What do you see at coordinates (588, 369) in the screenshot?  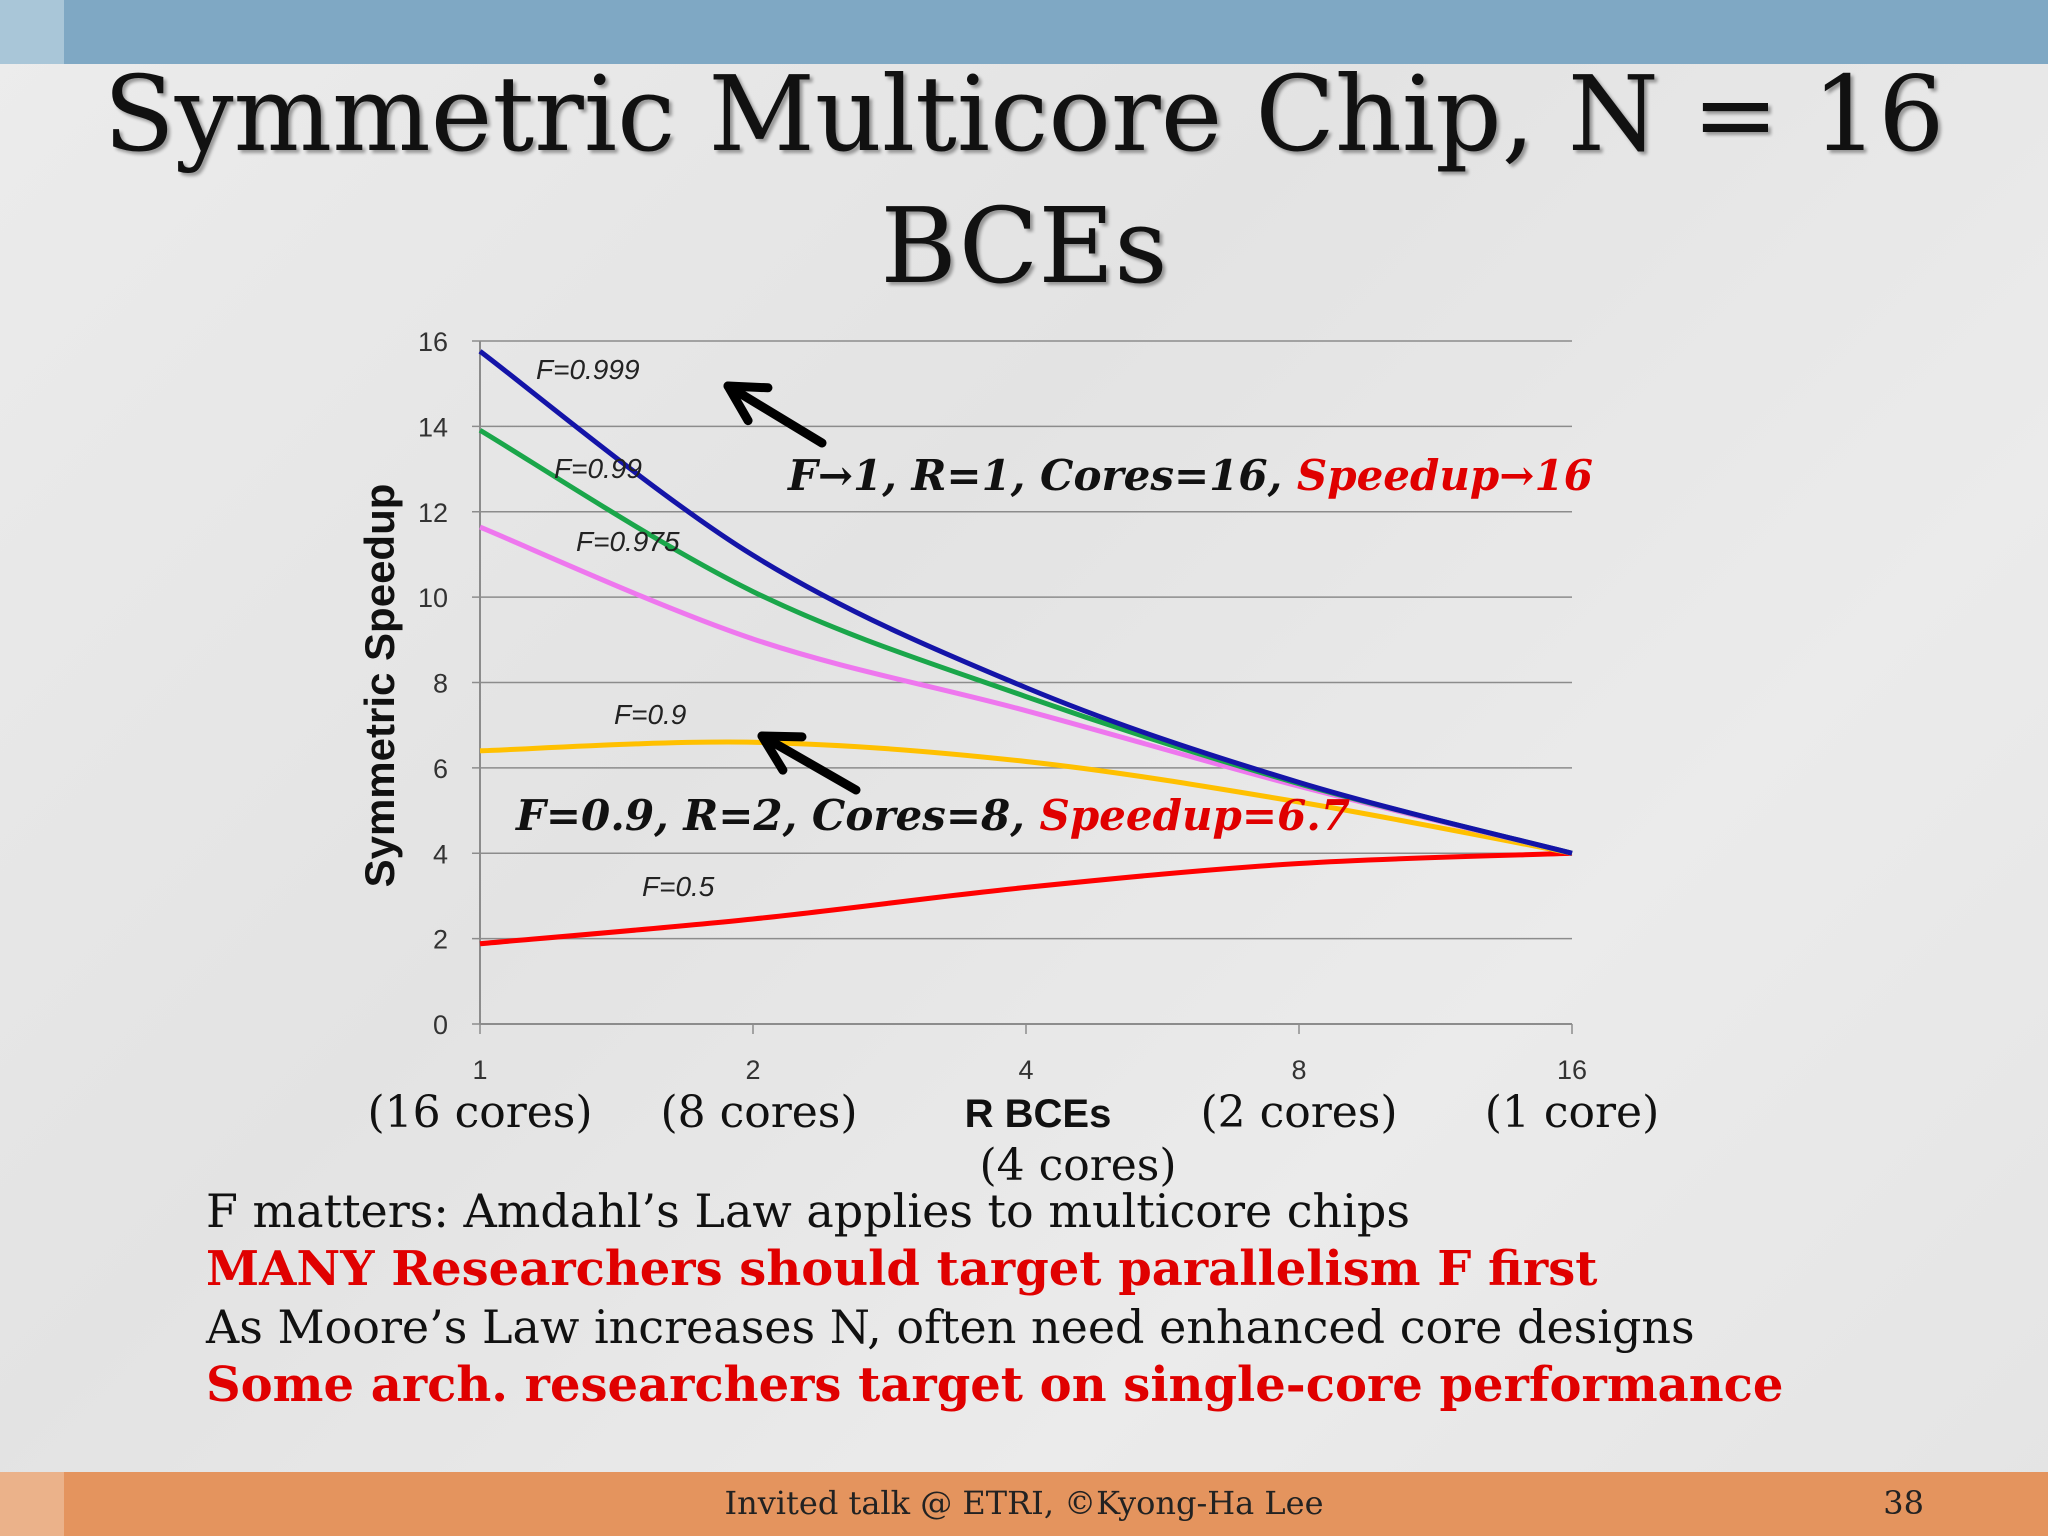 I see `series-label-f-0-999: F=0.999` at bounding box center [588, 369].